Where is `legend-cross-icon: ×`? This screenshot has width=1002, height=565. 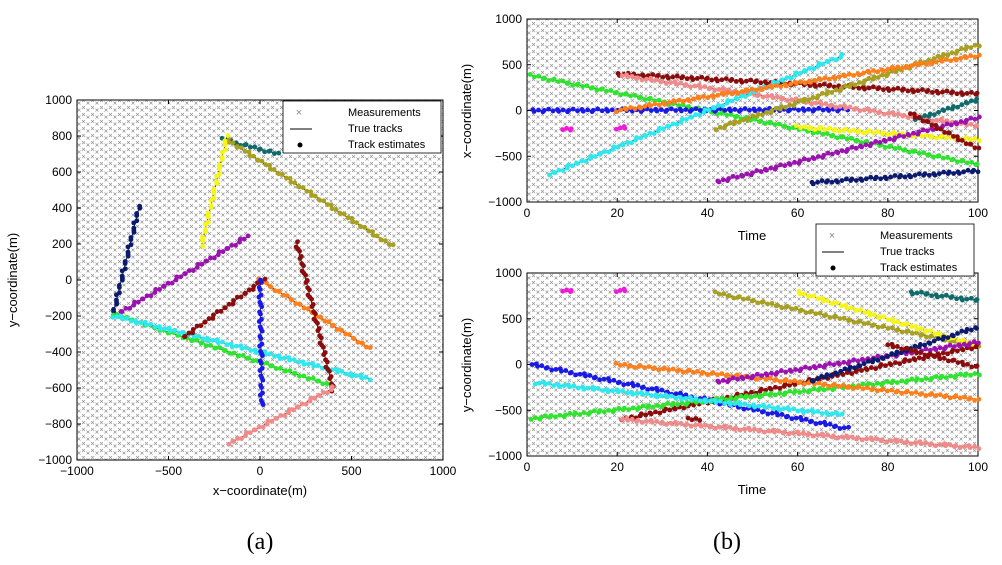 legend-cross-icon: × is located at coordinates (299, 113).